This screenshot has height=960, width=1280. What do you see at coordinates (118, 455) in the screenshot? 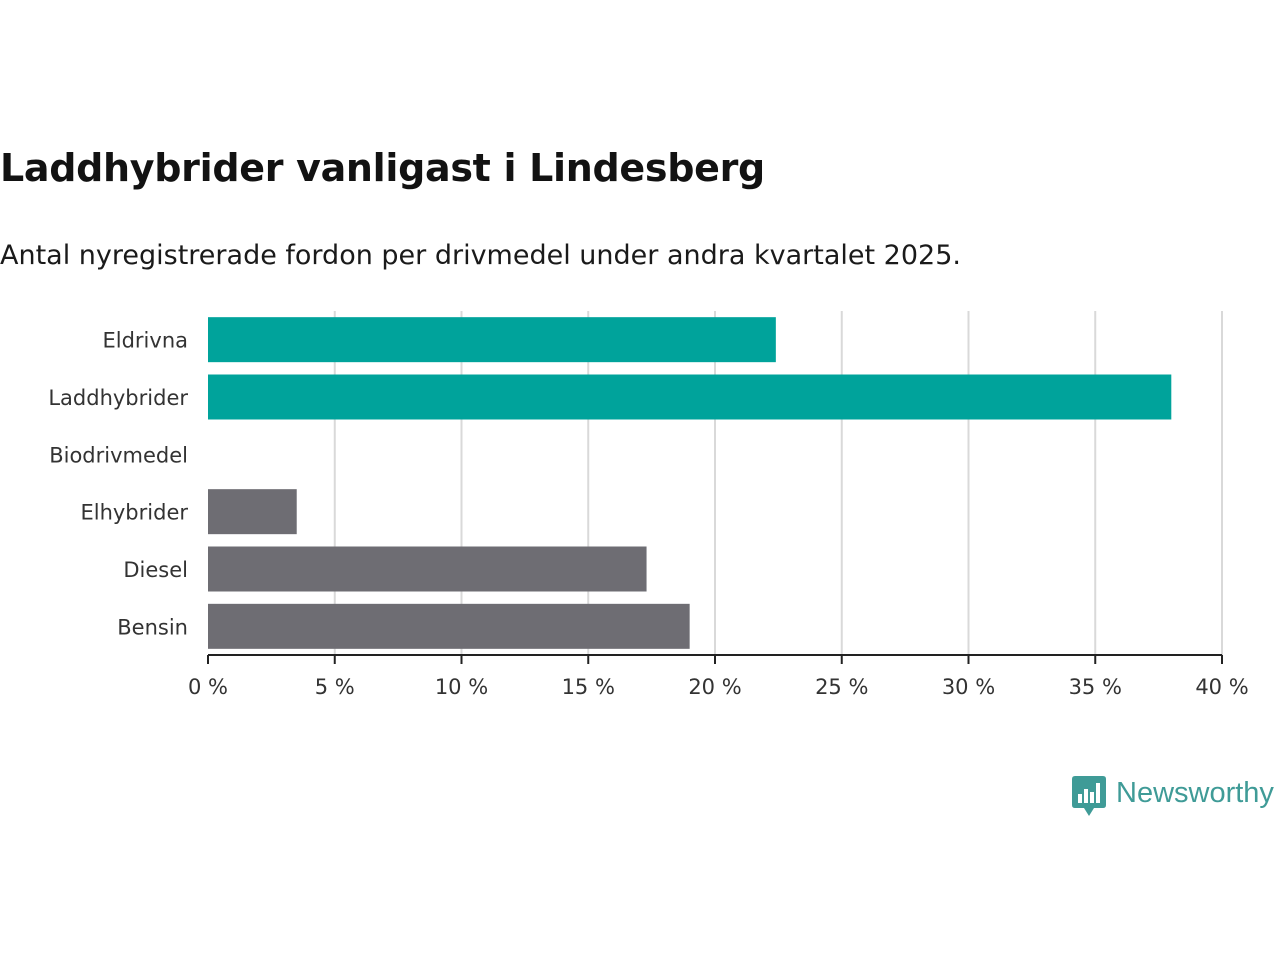
I see `category-label-biodrivmedel: Biodrivmedel` at bounding box center [118, 455].